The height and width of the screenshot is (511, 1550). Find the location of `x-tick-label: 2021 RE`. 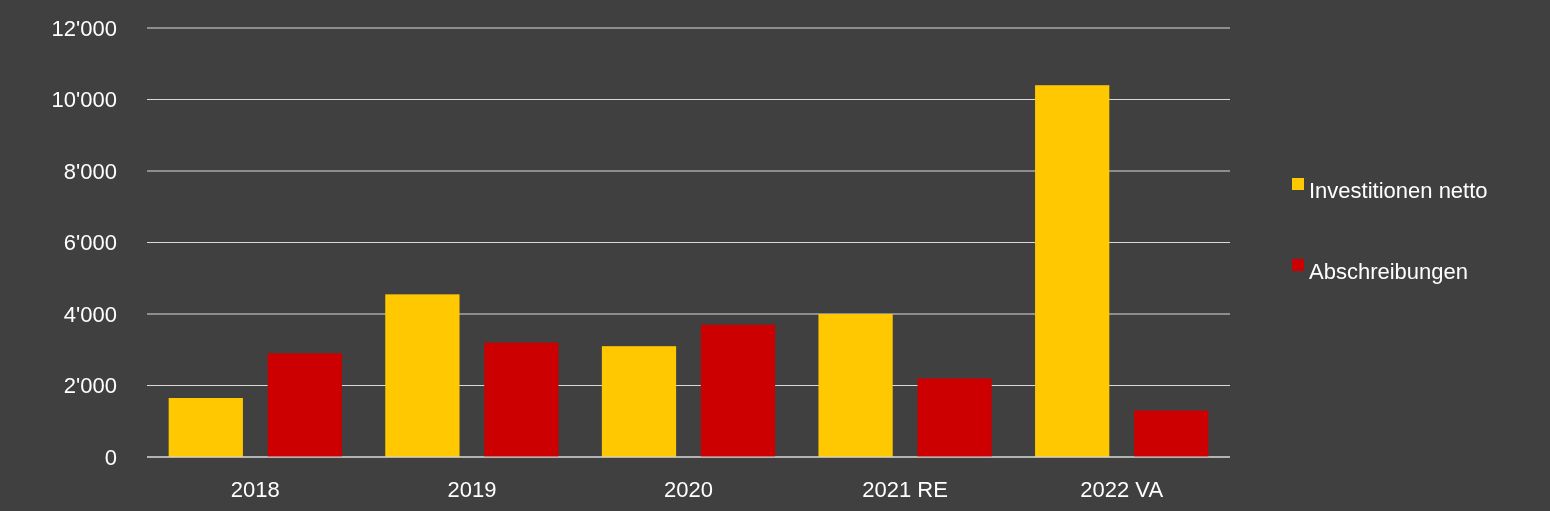

x-tick-label: 2021 RE is located at coordinates (905, 489).